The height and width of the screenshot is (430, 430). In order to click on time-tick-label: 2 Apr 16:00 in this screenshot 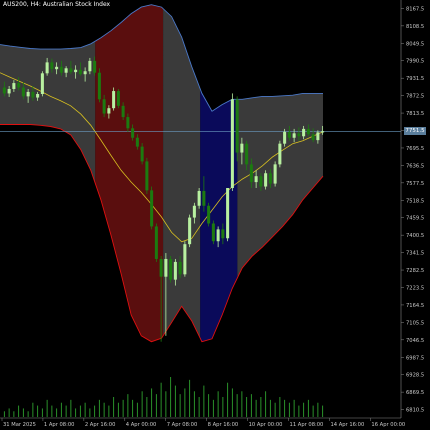, I will do `click(100, 425)`.